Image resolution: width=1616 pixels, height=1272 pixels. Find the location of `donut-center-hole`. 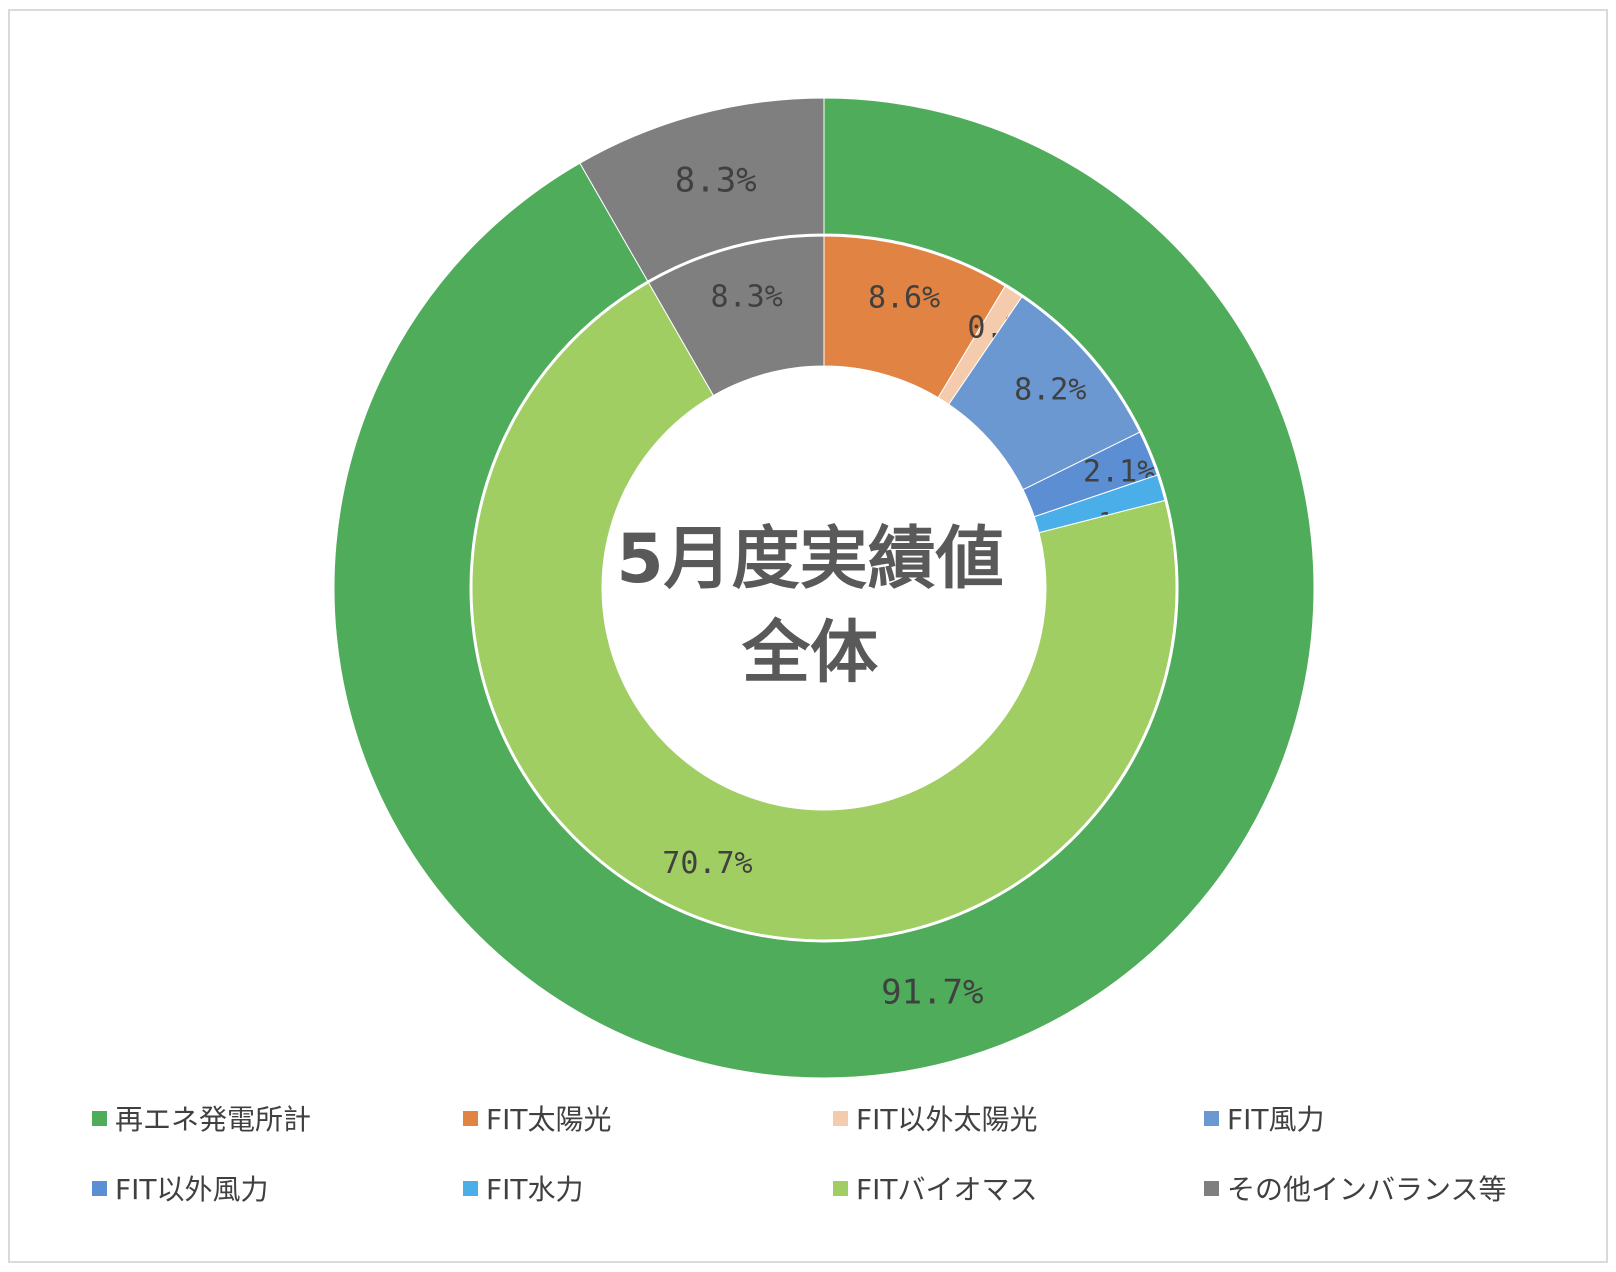

donut-center-hole is located at coordinates (824, 588).